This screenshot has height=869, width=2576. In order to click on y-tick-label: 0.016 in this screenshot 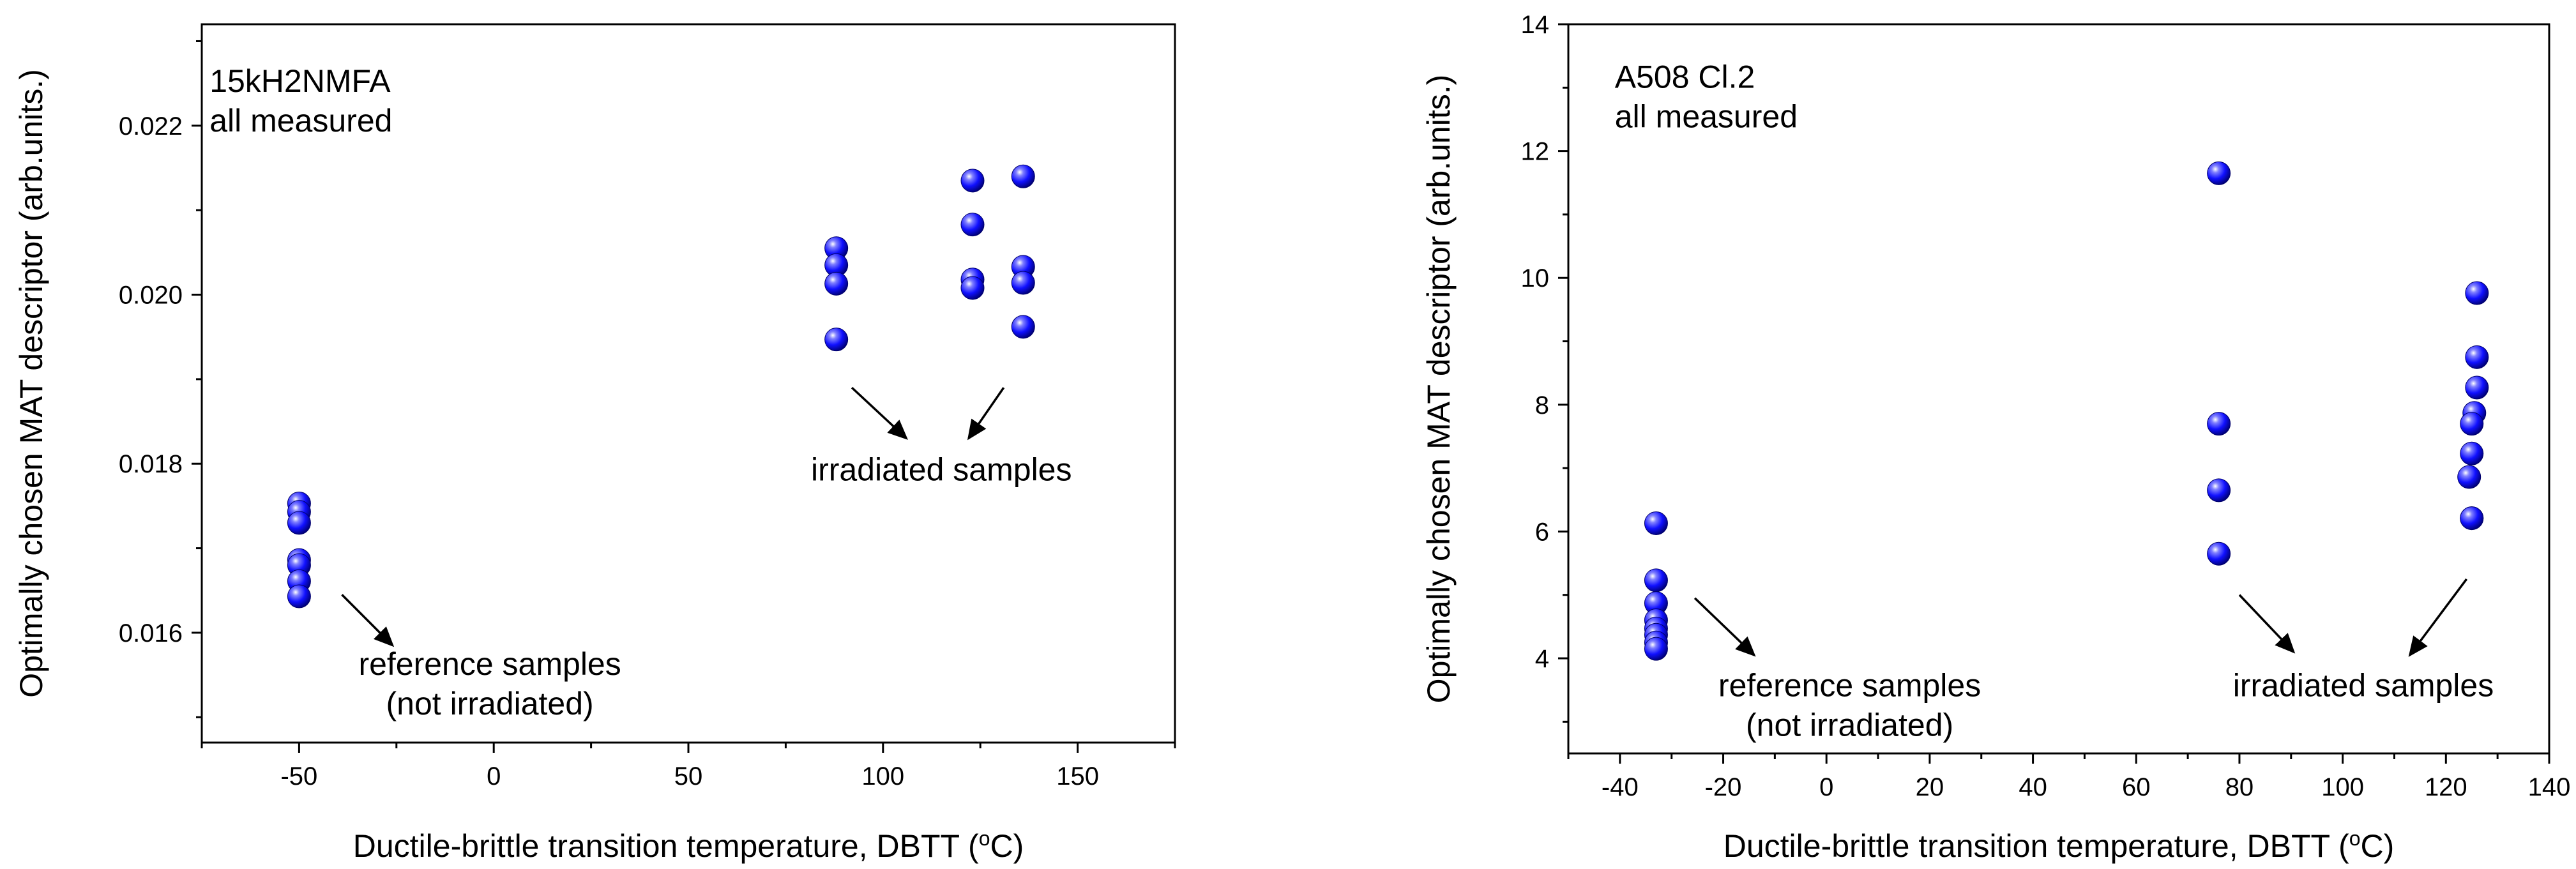, I will do `click(151, 633)`.